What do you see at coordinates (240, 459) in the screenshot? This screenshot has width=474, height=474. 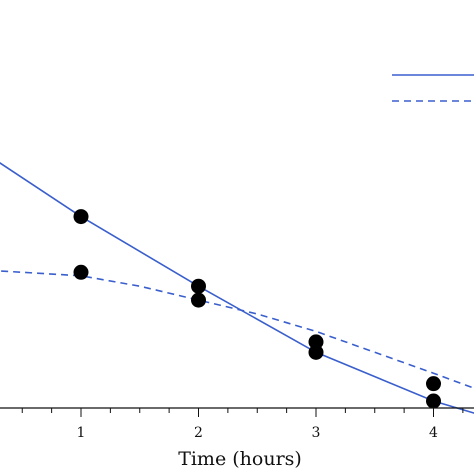 I see `x-axis-title: Time (hours)` at bounding box center [240, 459].